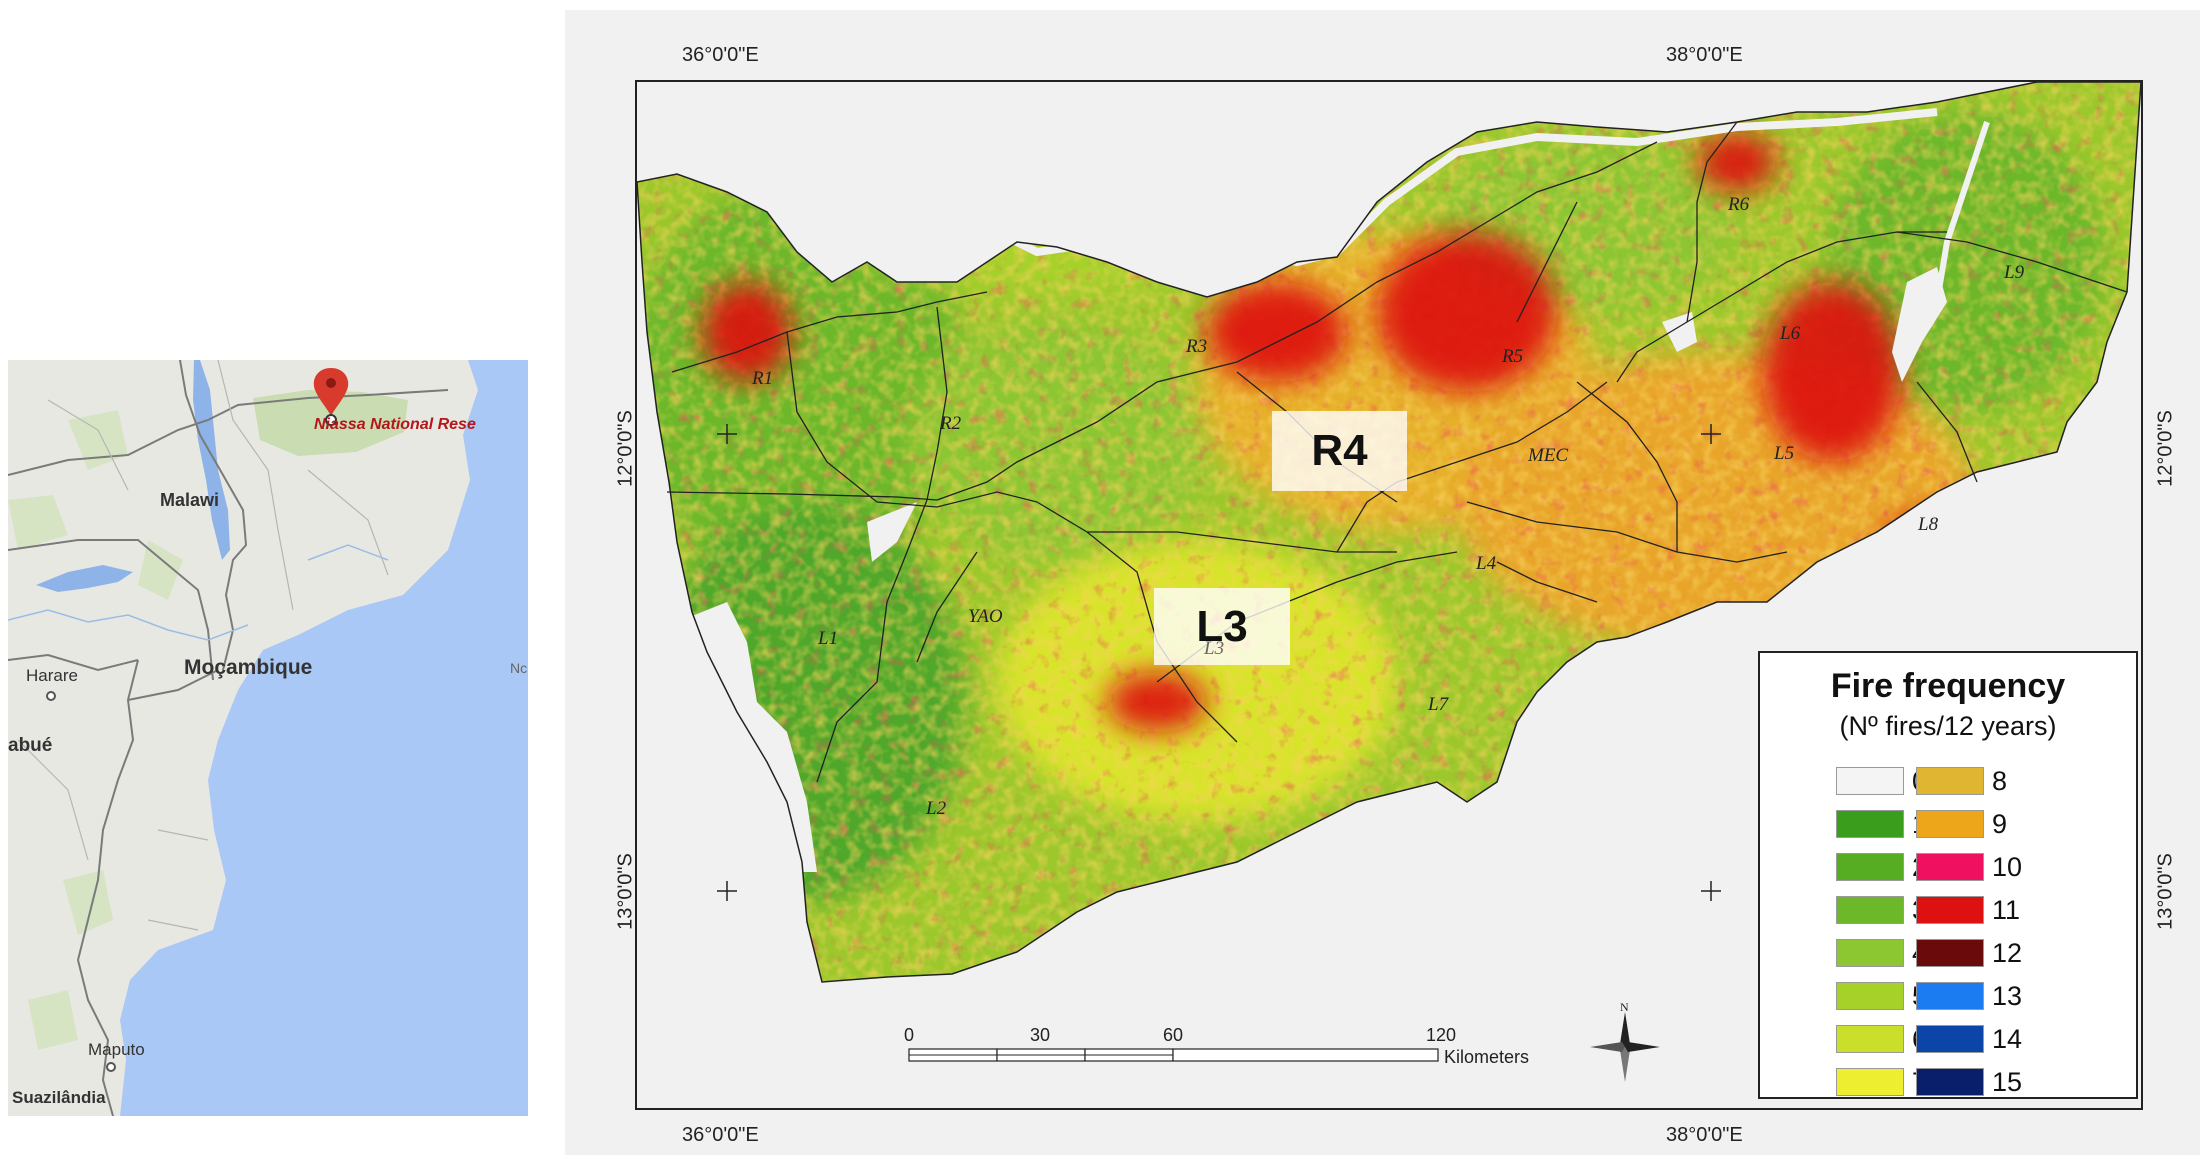  I want to click on block-label-r2: R2, so click(951, 423).